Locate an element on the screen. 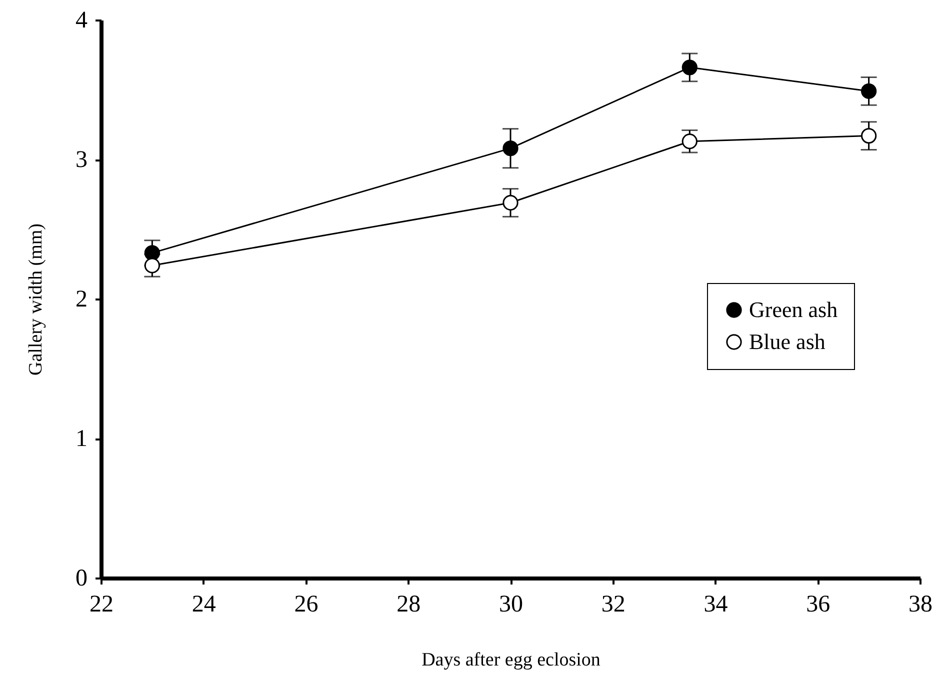  x-axis-title: Days after egg eclosion is located at coordinates (511, 660).